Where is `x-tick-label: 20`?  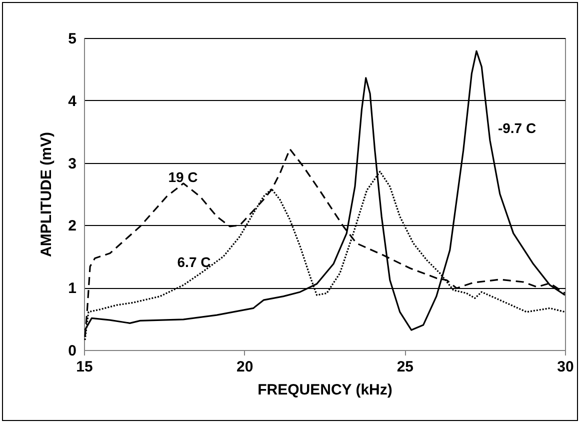
x-tick-label: 20 is located at coordinates (245, 367).